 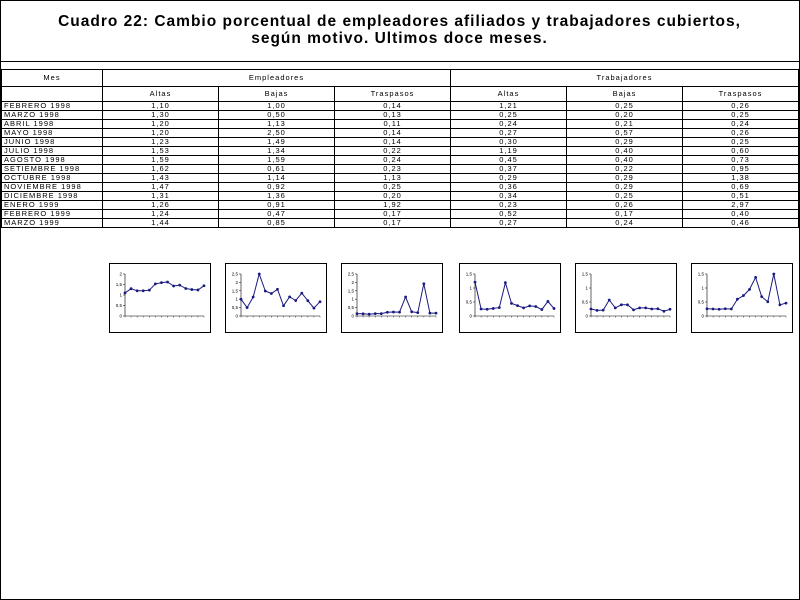 What do you see at coordinates (52, 223) in the screenshot?
I see `mes-cell: MARZO 1999` at bounding box center [52, 223].